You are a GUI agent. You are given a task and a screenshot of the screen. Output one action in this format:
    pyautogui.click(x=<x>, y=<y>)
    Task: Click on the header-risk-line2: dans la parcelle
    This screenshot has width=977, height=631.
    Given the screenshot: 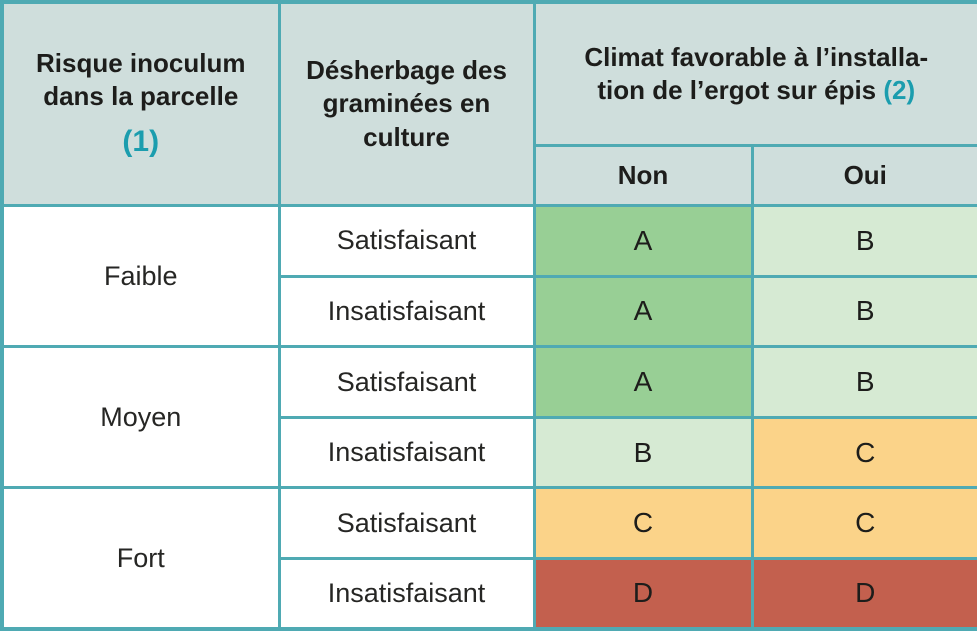 What is the action you would take?
    pyautogui.click(x=141, y=95)
    